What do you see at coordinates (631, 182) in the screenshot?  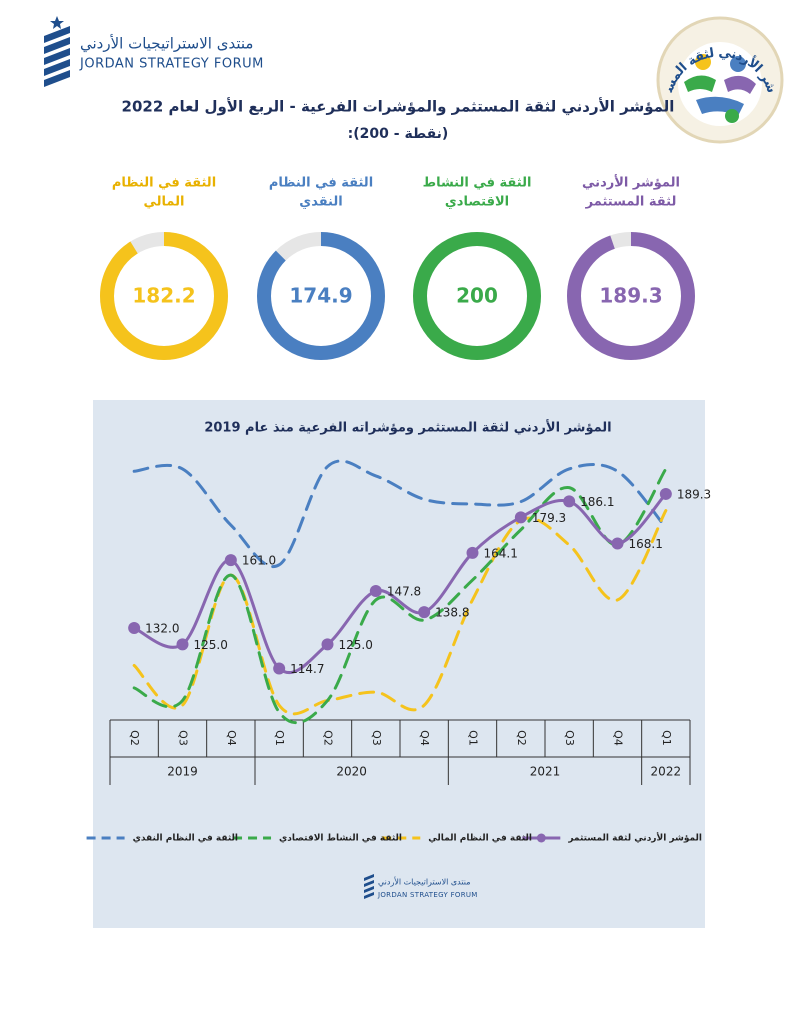 I see `donut-label: المؤشر الأردني` at bounding box center [631, 182].